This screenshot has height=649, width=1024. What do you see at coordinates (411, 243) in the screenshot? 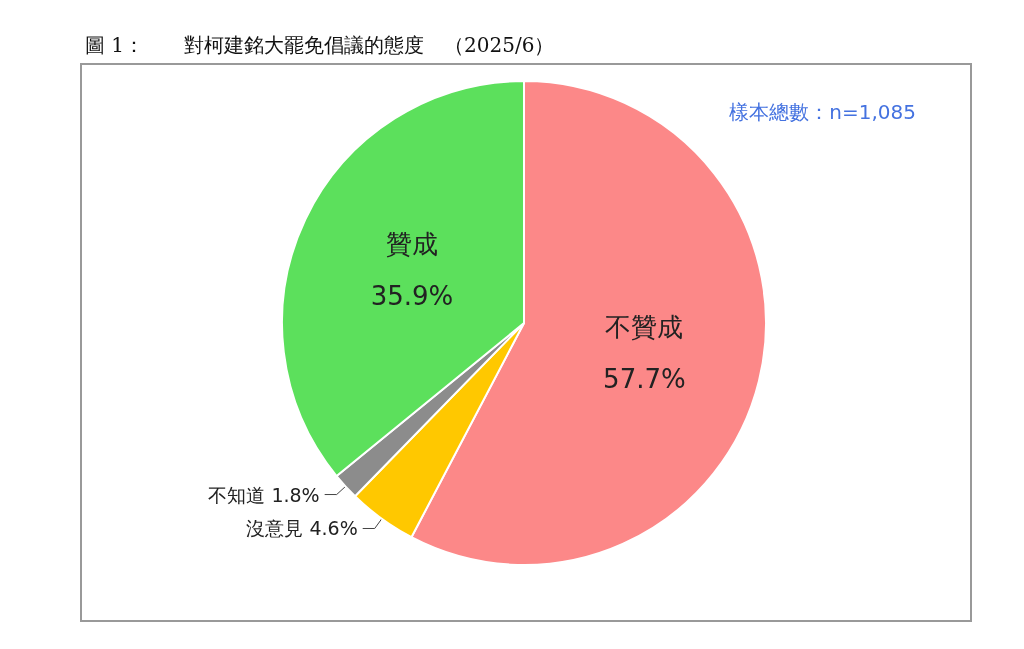
I see `slice-label: 贊成` at bounding box center [411, 243].